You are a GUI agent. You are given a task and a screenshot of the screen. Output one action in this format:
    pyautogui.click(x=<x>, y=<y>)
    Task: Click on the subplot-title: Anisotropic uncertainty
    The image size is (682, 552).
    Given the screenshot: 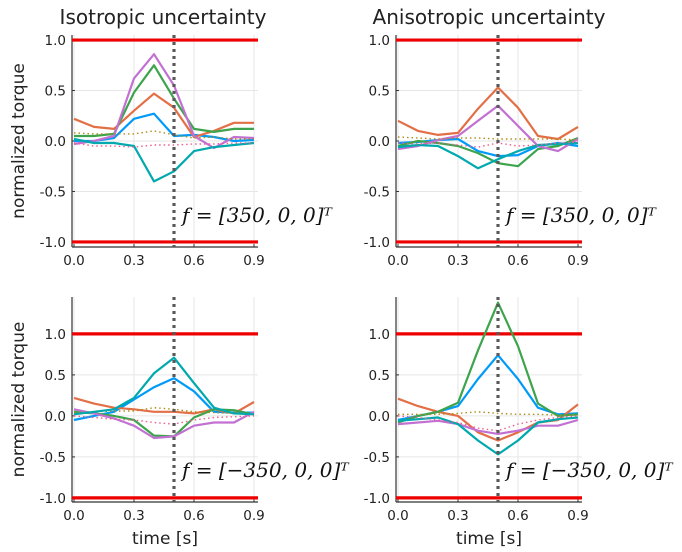 What is the action you would take?
    pyautogui.click(x=489, y=17)
    